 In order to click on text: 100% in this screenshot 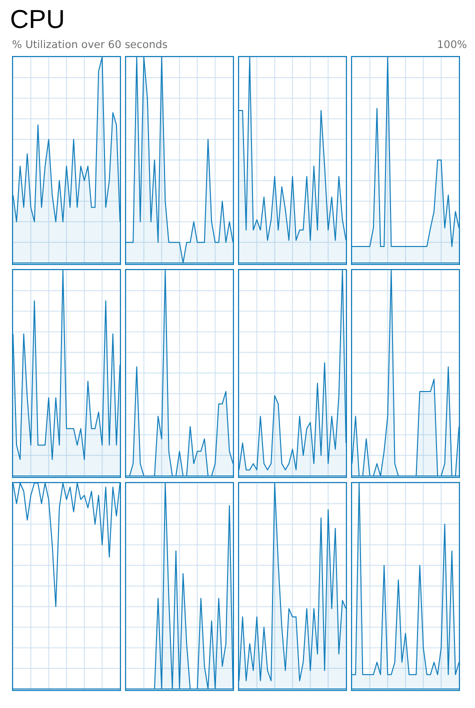, I will do `click(451, 45)`.